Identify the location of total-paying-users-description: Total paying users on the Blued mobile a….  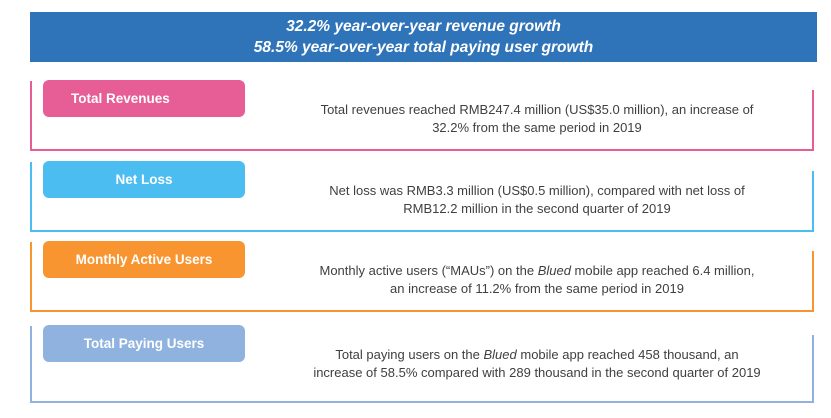
(537, 364).